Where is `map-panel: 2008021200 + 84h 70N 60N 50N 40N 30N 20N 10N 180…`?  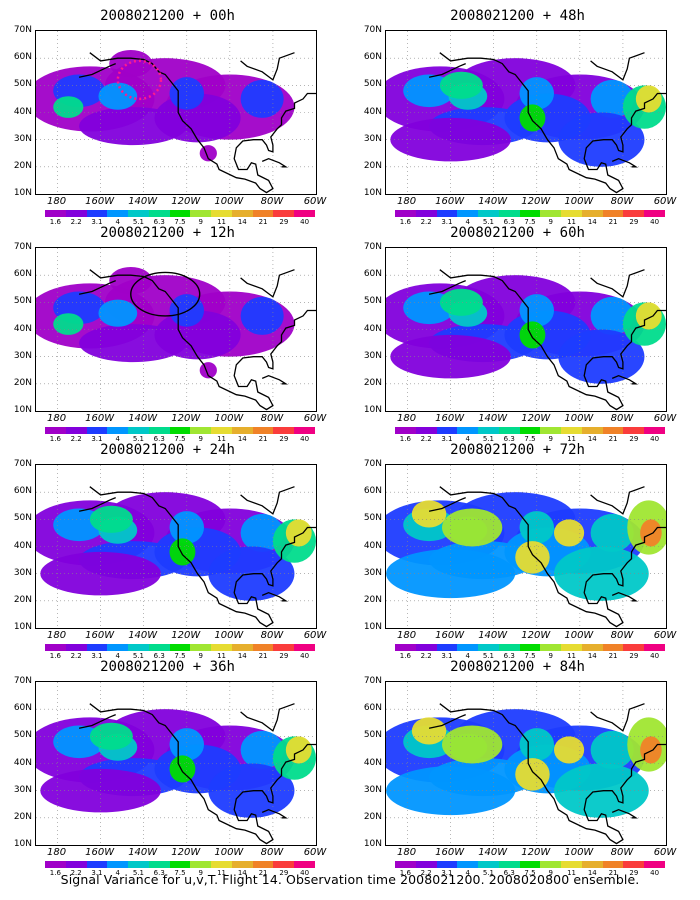 map-panel: 2008021200 + 84h 70N 60N 50N 40N 30N 20N 10N 180… is located at coordinates (517, 768).